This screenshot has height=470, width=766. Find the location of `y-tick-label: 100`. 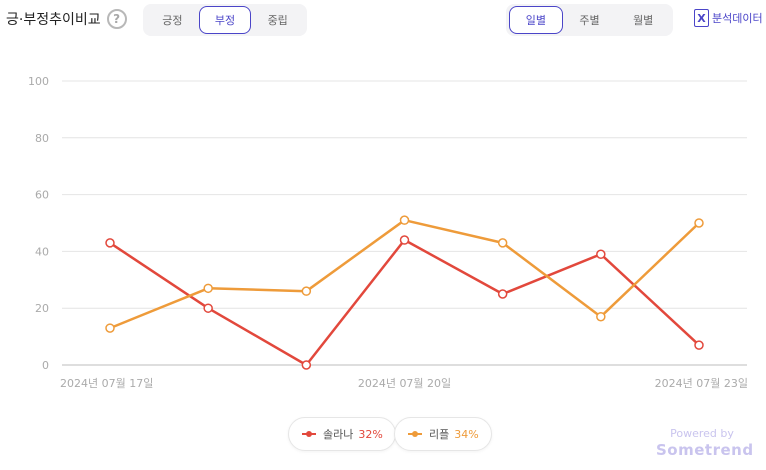

y-tick-label: 100 is located at coordinates (38, 81).